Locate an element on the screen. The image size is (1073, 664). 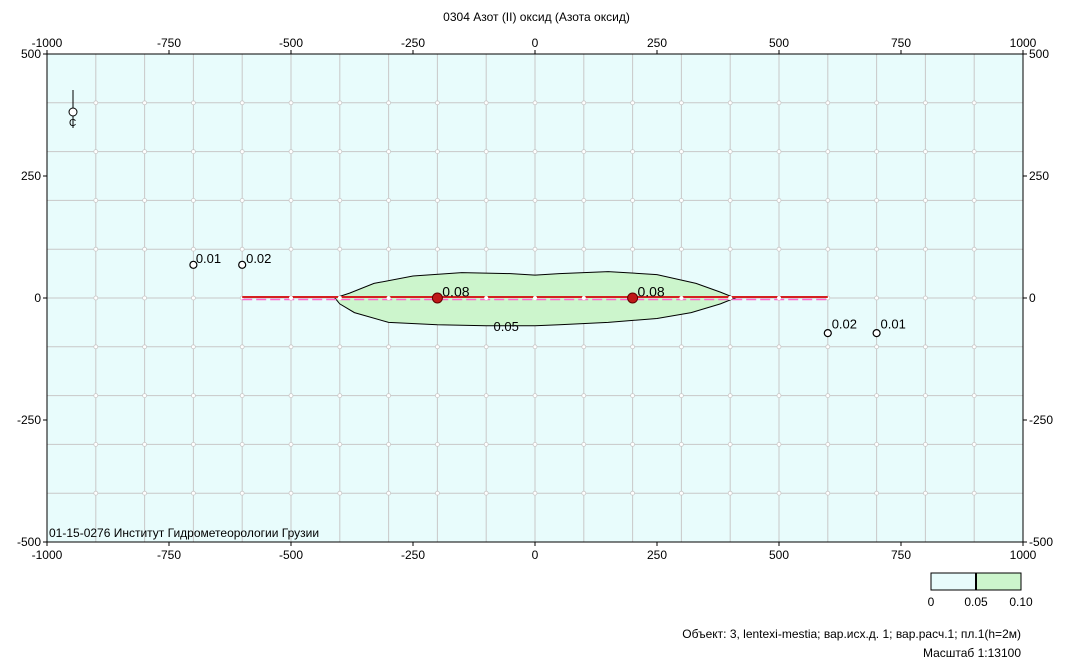
north-arrow-icon: С is located at coordinates (73, 109).